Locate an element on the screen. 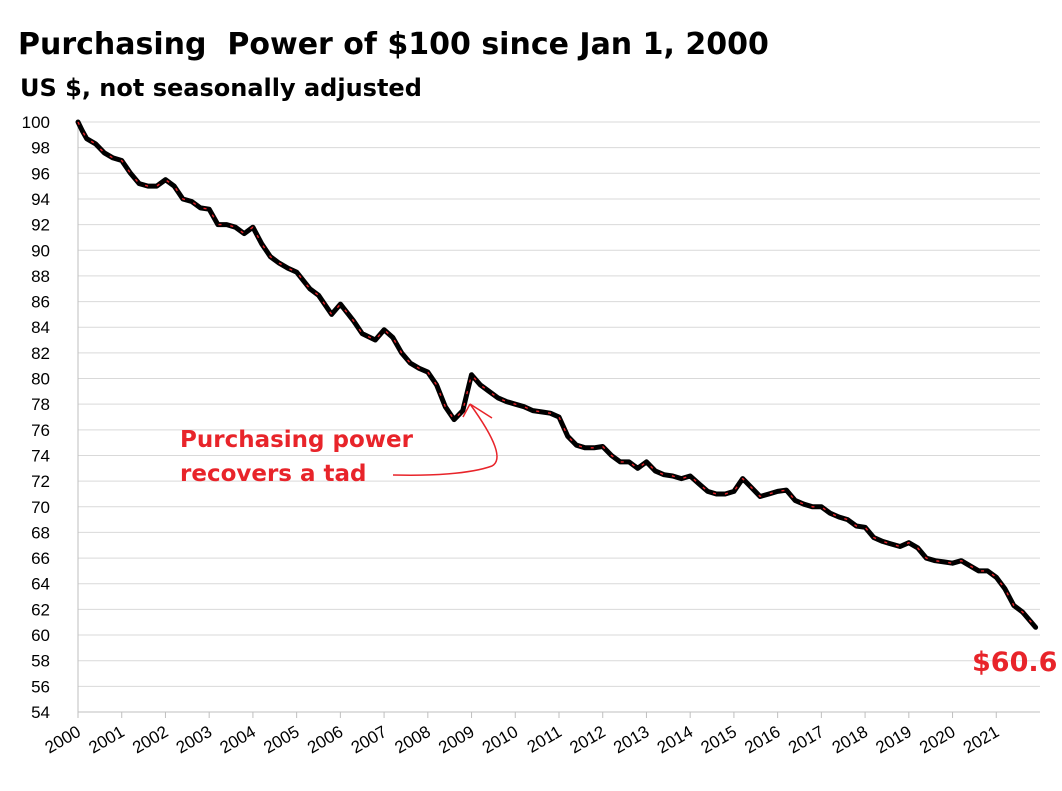 The height and width of the screenshot is (791, 1062). x-tick-label: 2020 is located at coordinates (937, 739).